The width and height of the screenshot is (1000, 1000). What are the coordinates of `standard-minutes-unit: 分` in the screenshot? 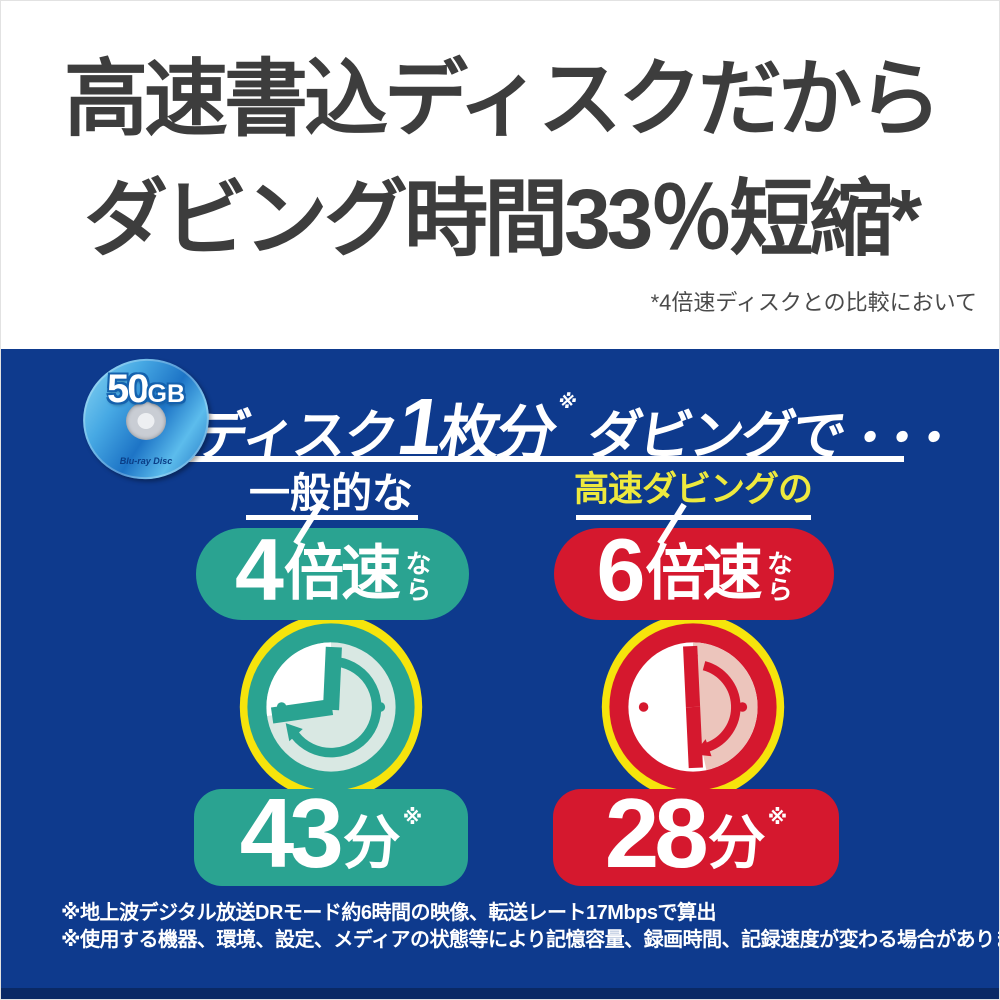 It's located at (371, 843).